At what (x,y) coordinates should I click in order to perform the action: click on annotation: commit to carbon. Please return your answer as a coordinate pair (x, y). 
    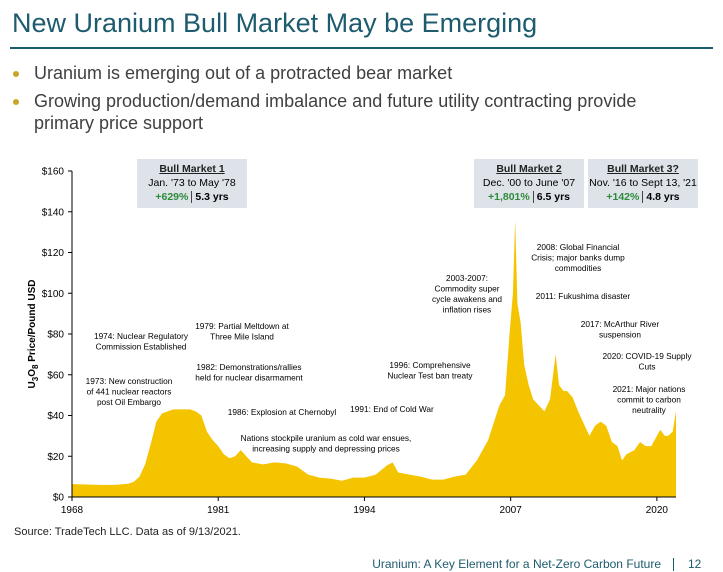
    Looking at the image, I should click on (649, 400).